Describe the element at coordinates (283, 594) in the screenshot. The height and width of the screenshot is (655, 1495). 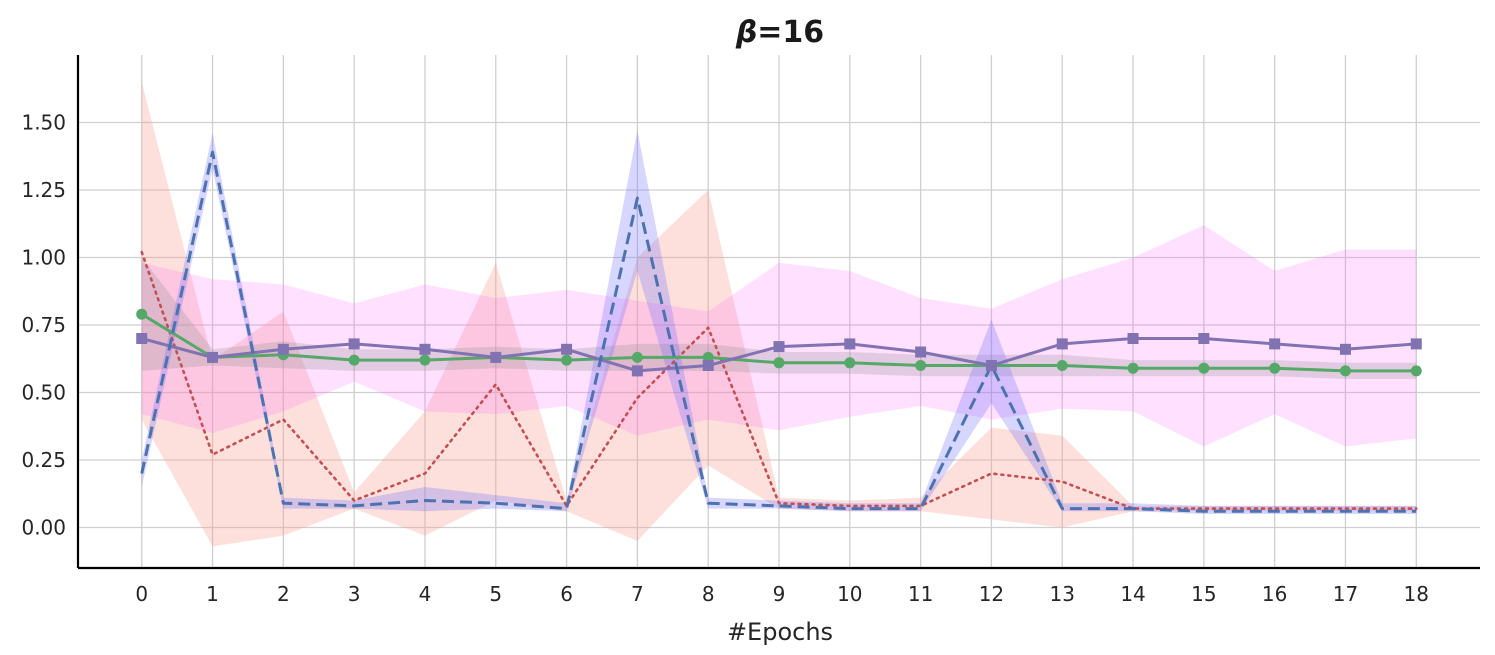
I see `x-tick-label: 2` at that location.